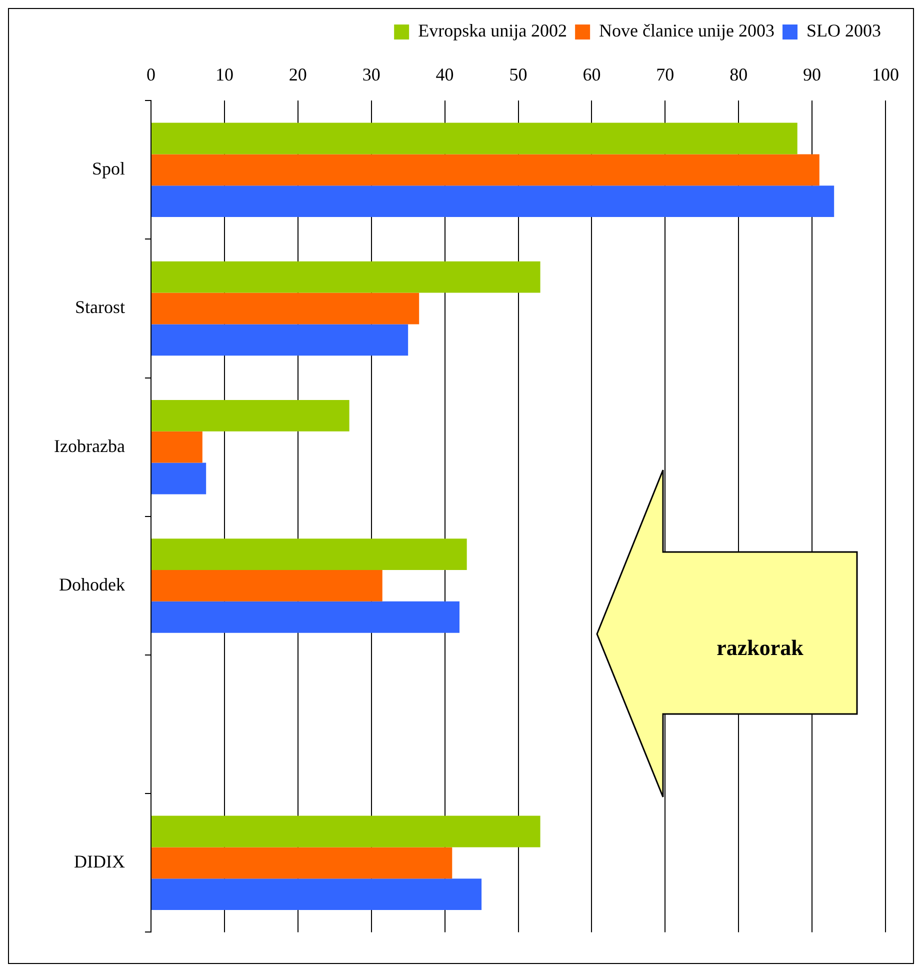 The image size is (920, 970). Describe the element at coordinates (99, 862) in the screenshot. I see `y-tick-label: DIDIX` at that location.